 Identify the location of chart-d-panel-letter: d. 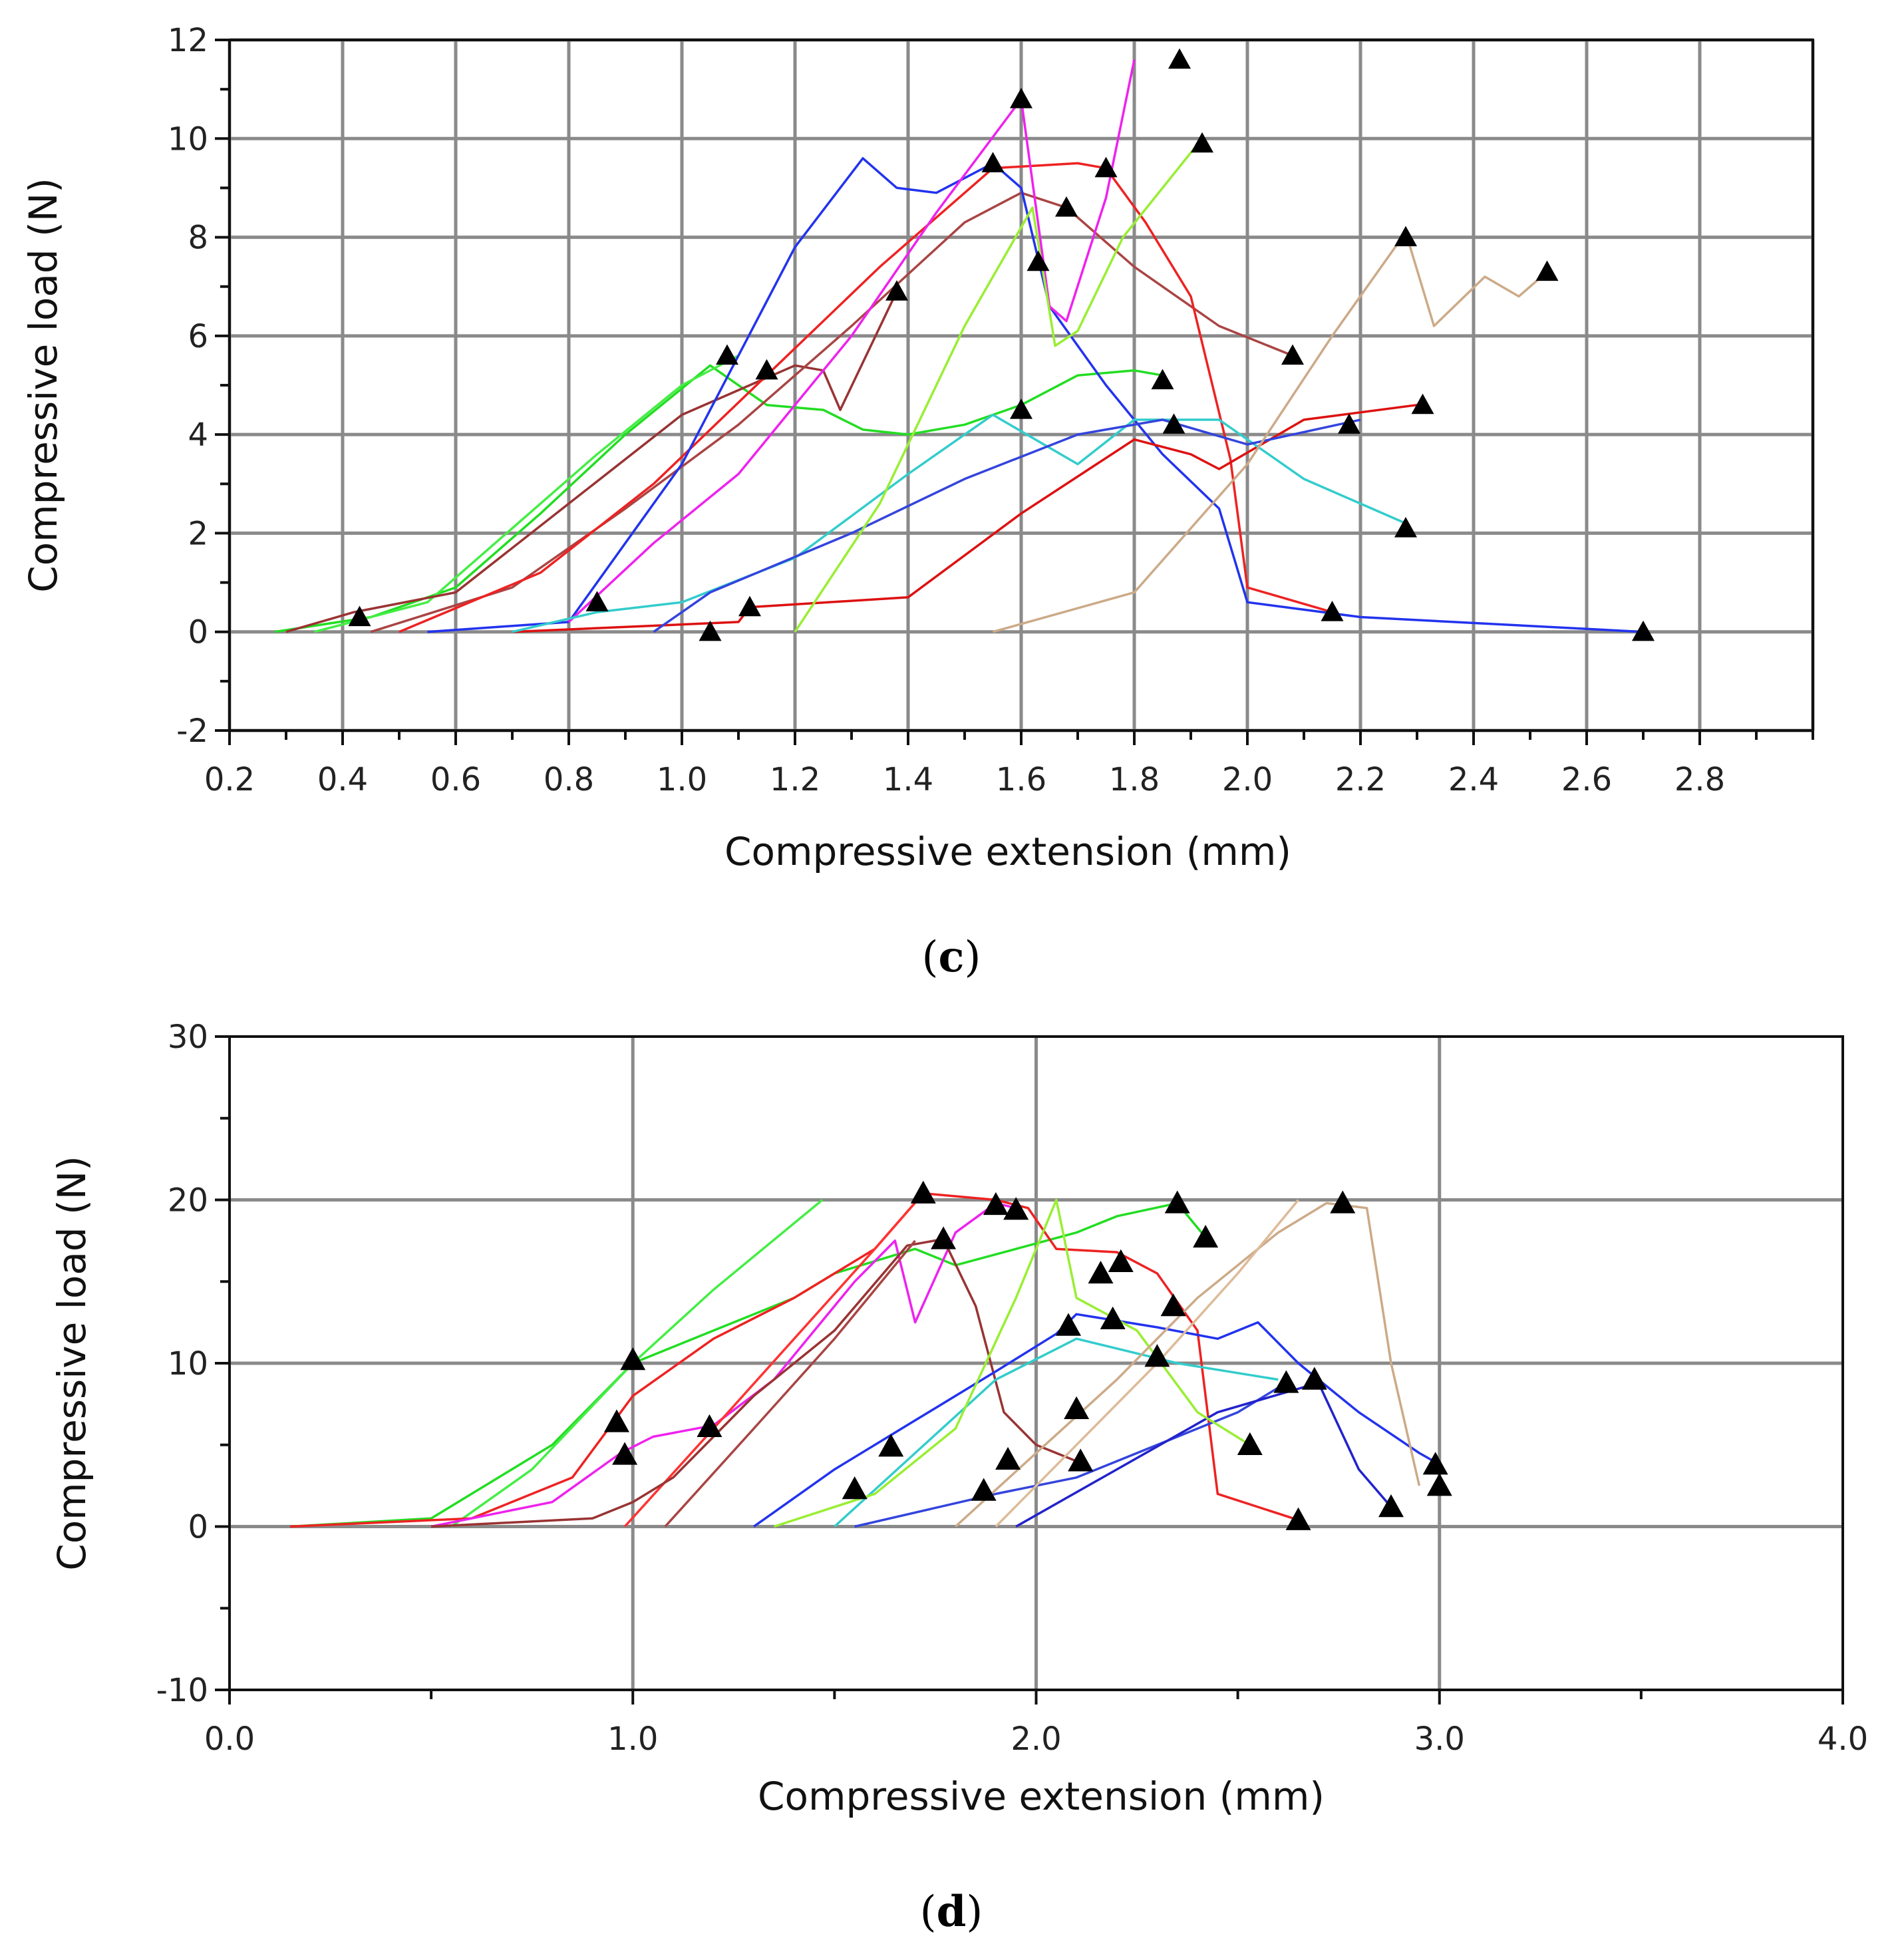
(952, 1912).